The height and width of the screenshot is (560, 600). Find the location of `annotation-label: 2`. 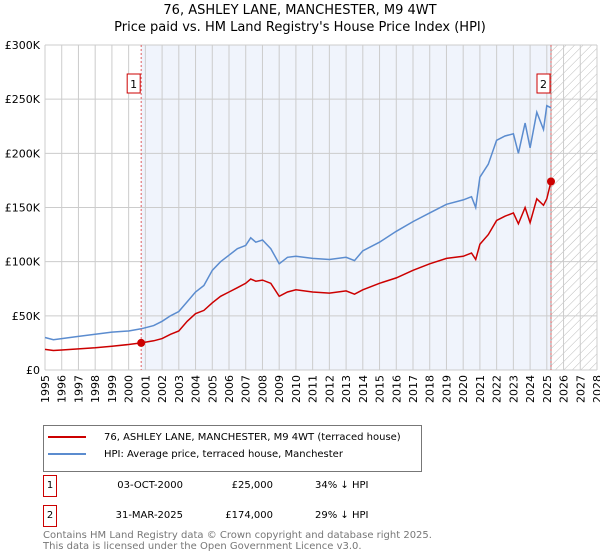

annotation-label: 2 is located at coordinates (543, 84).